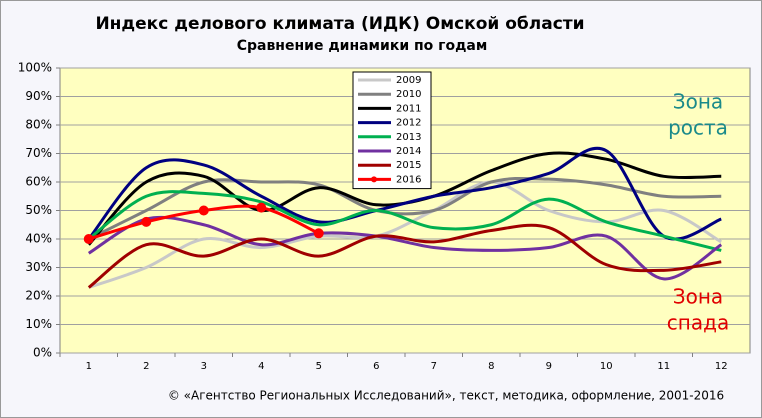 The image size is (762, 418). What do you see at coordinates (408, 108) in the screenshot?
I see `legend-label: 2011` at bounding box center [408, 108].